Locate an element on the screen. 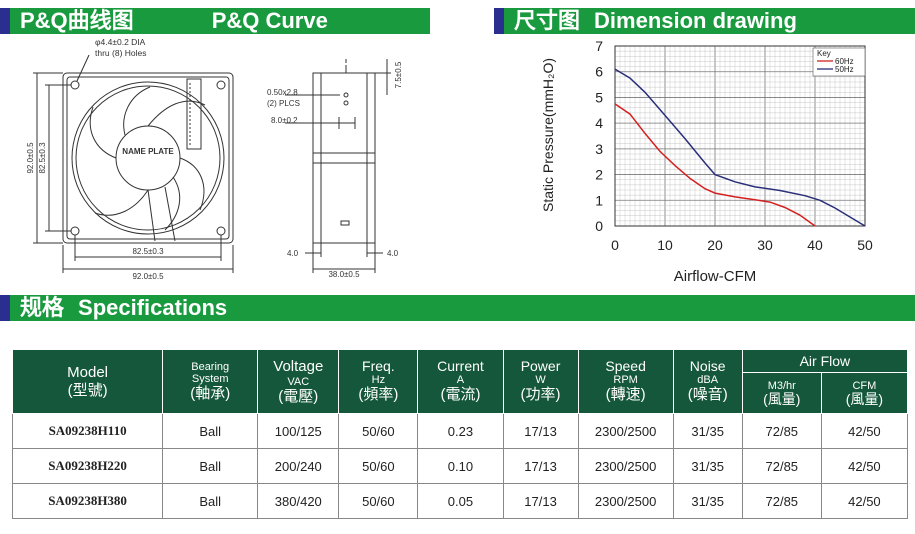  dim-92-horizontal: 92.0±0.5 is located at coordinates (148, 276).